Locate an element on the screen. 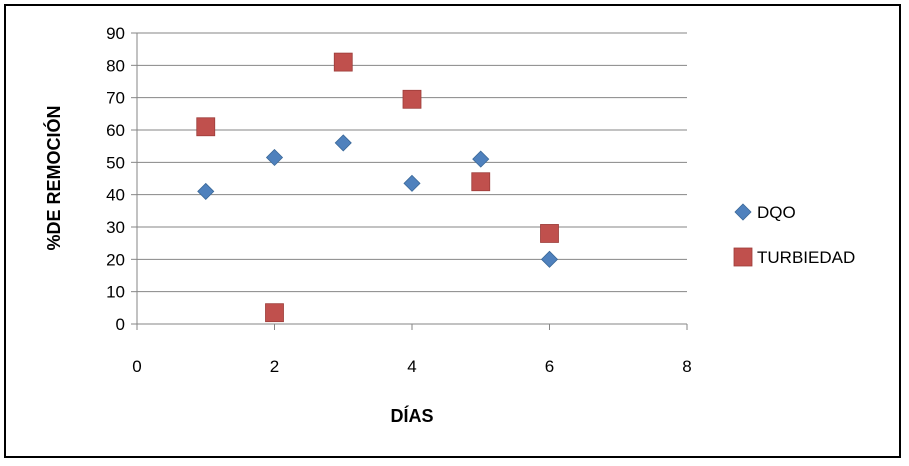  y-tick-label: 50 is located at coordinates (115, 162).